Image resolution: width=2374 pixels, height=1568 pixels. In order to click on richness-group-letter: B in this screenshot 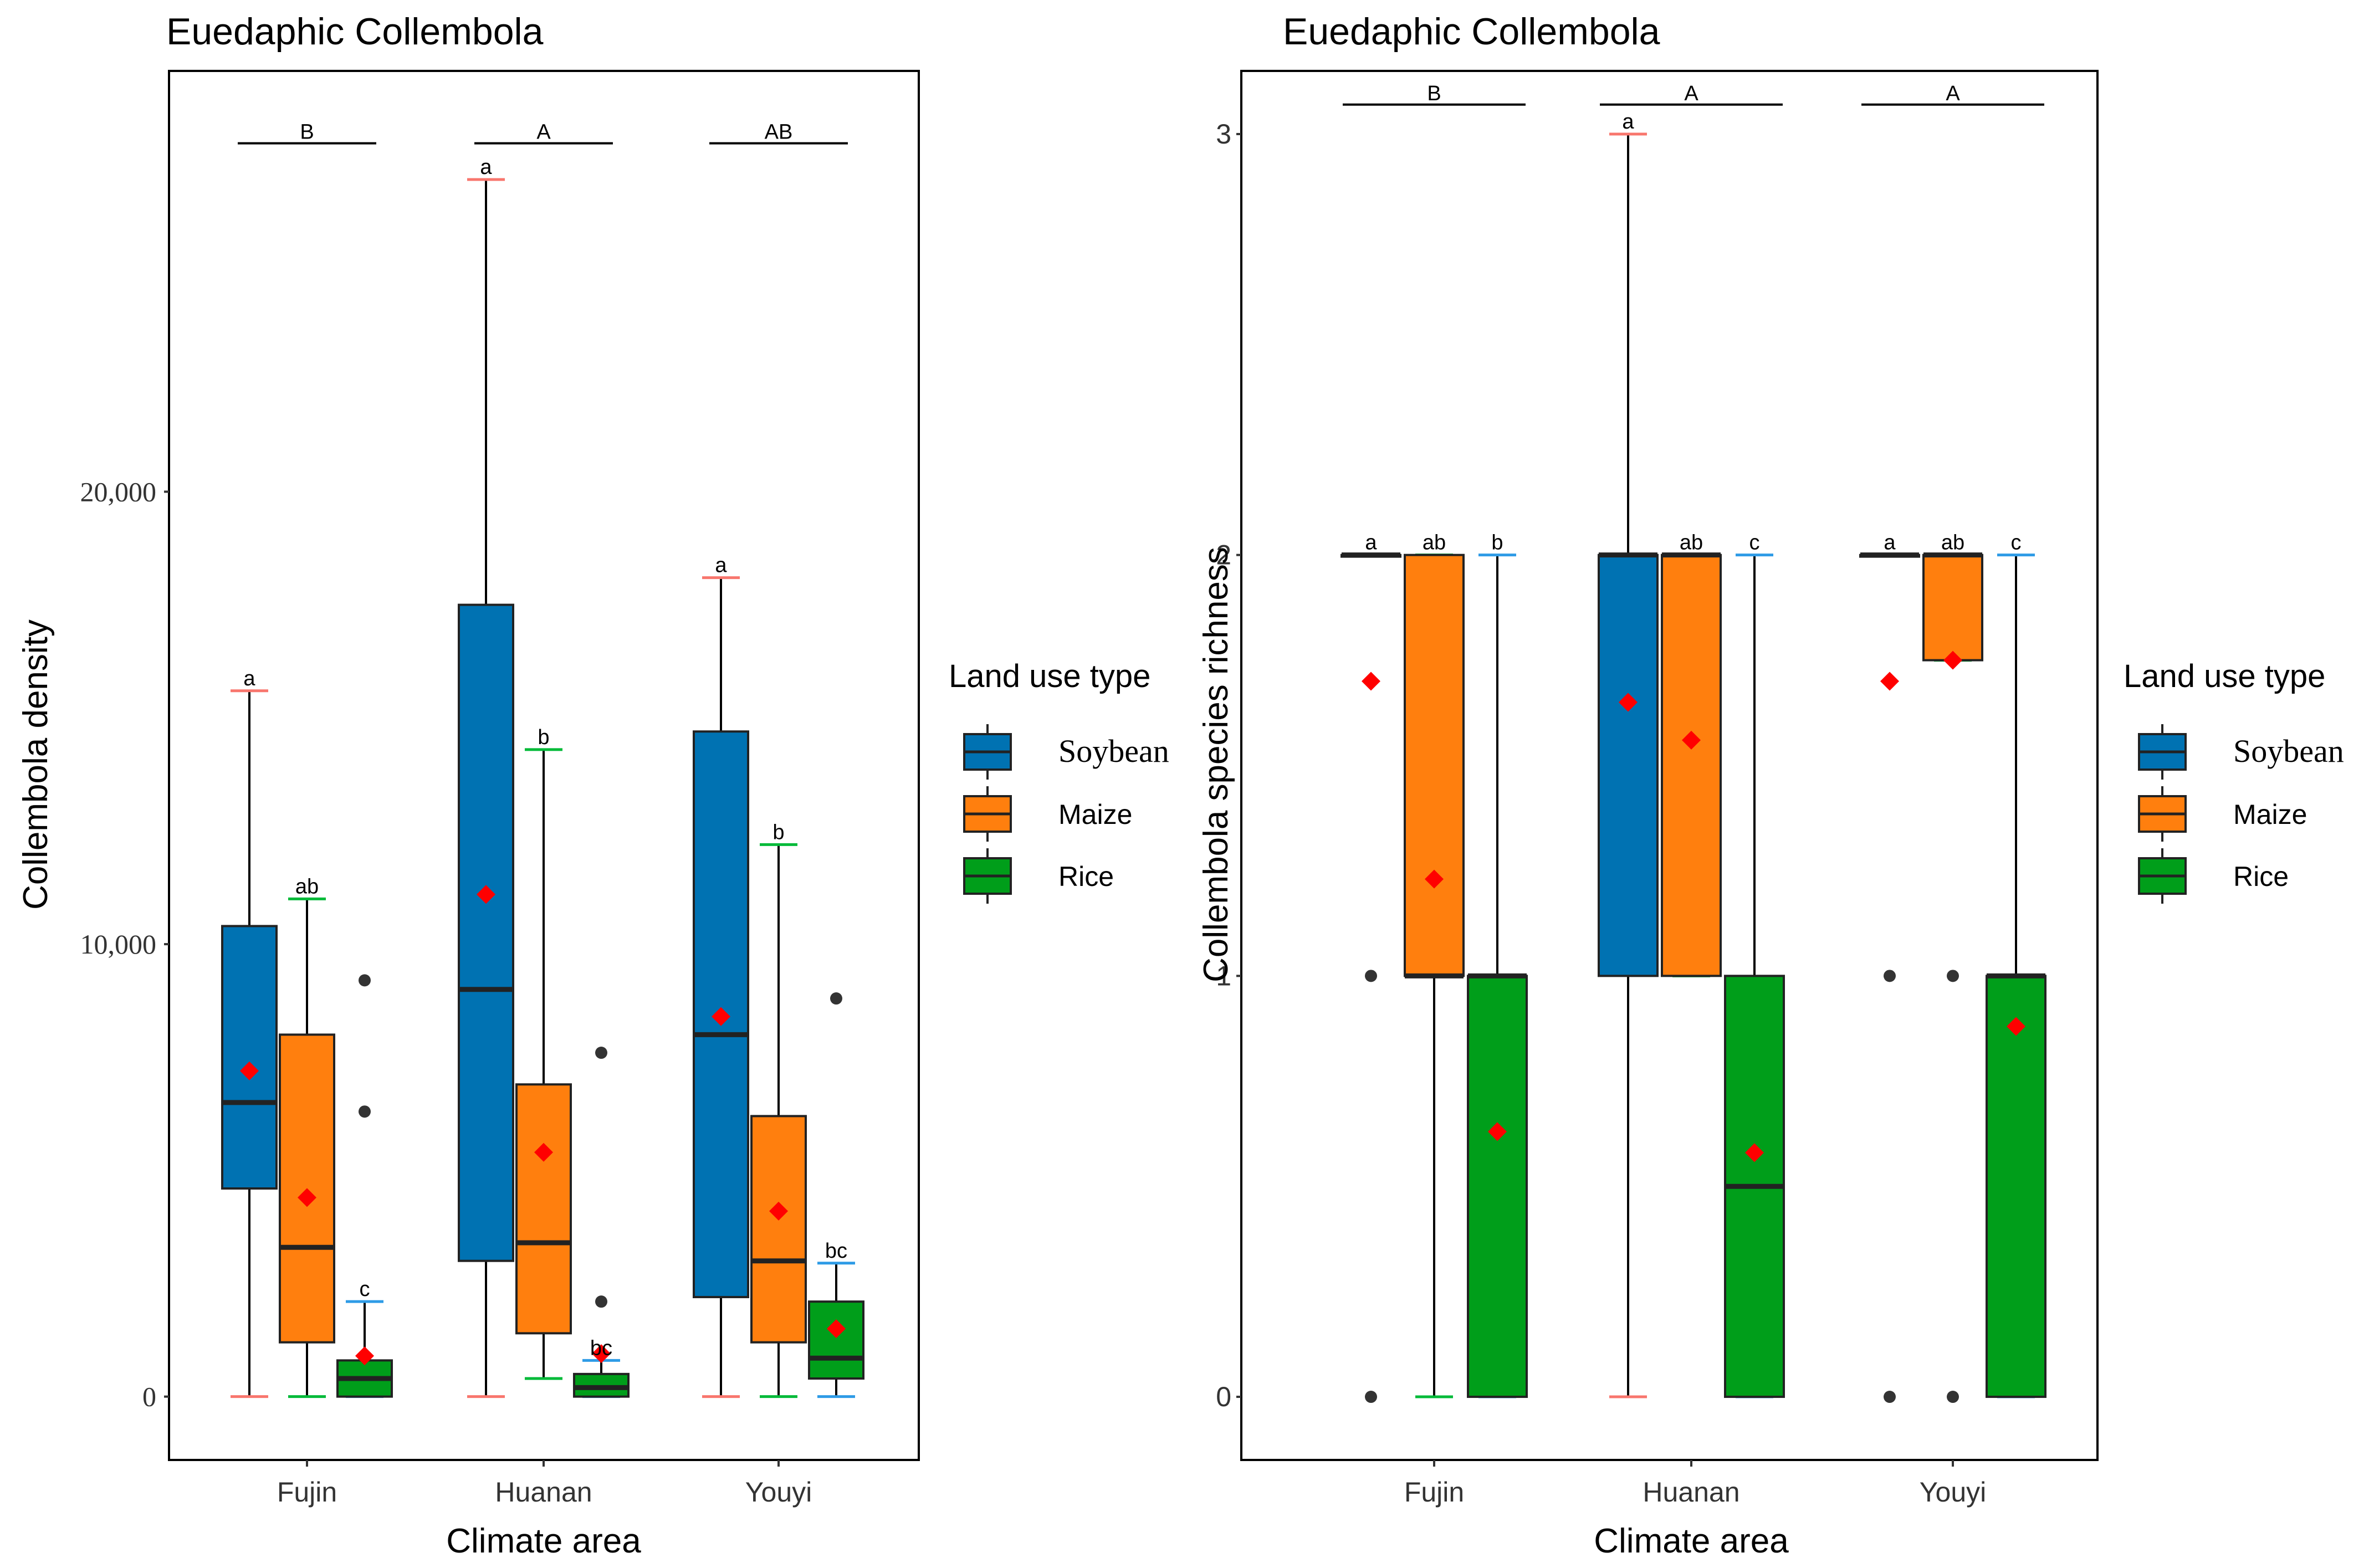, I will do `click(1434, 93)`.